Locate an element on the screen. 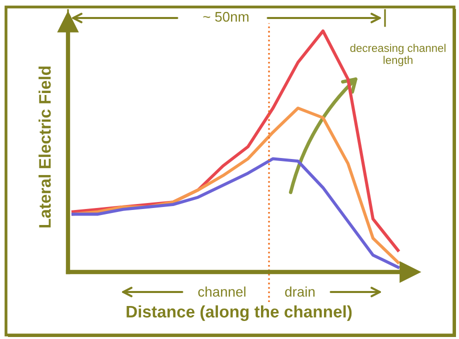 This screenshot has width=459, height=339. annotation: decreasing channel length is located at coordinates (398, 55).